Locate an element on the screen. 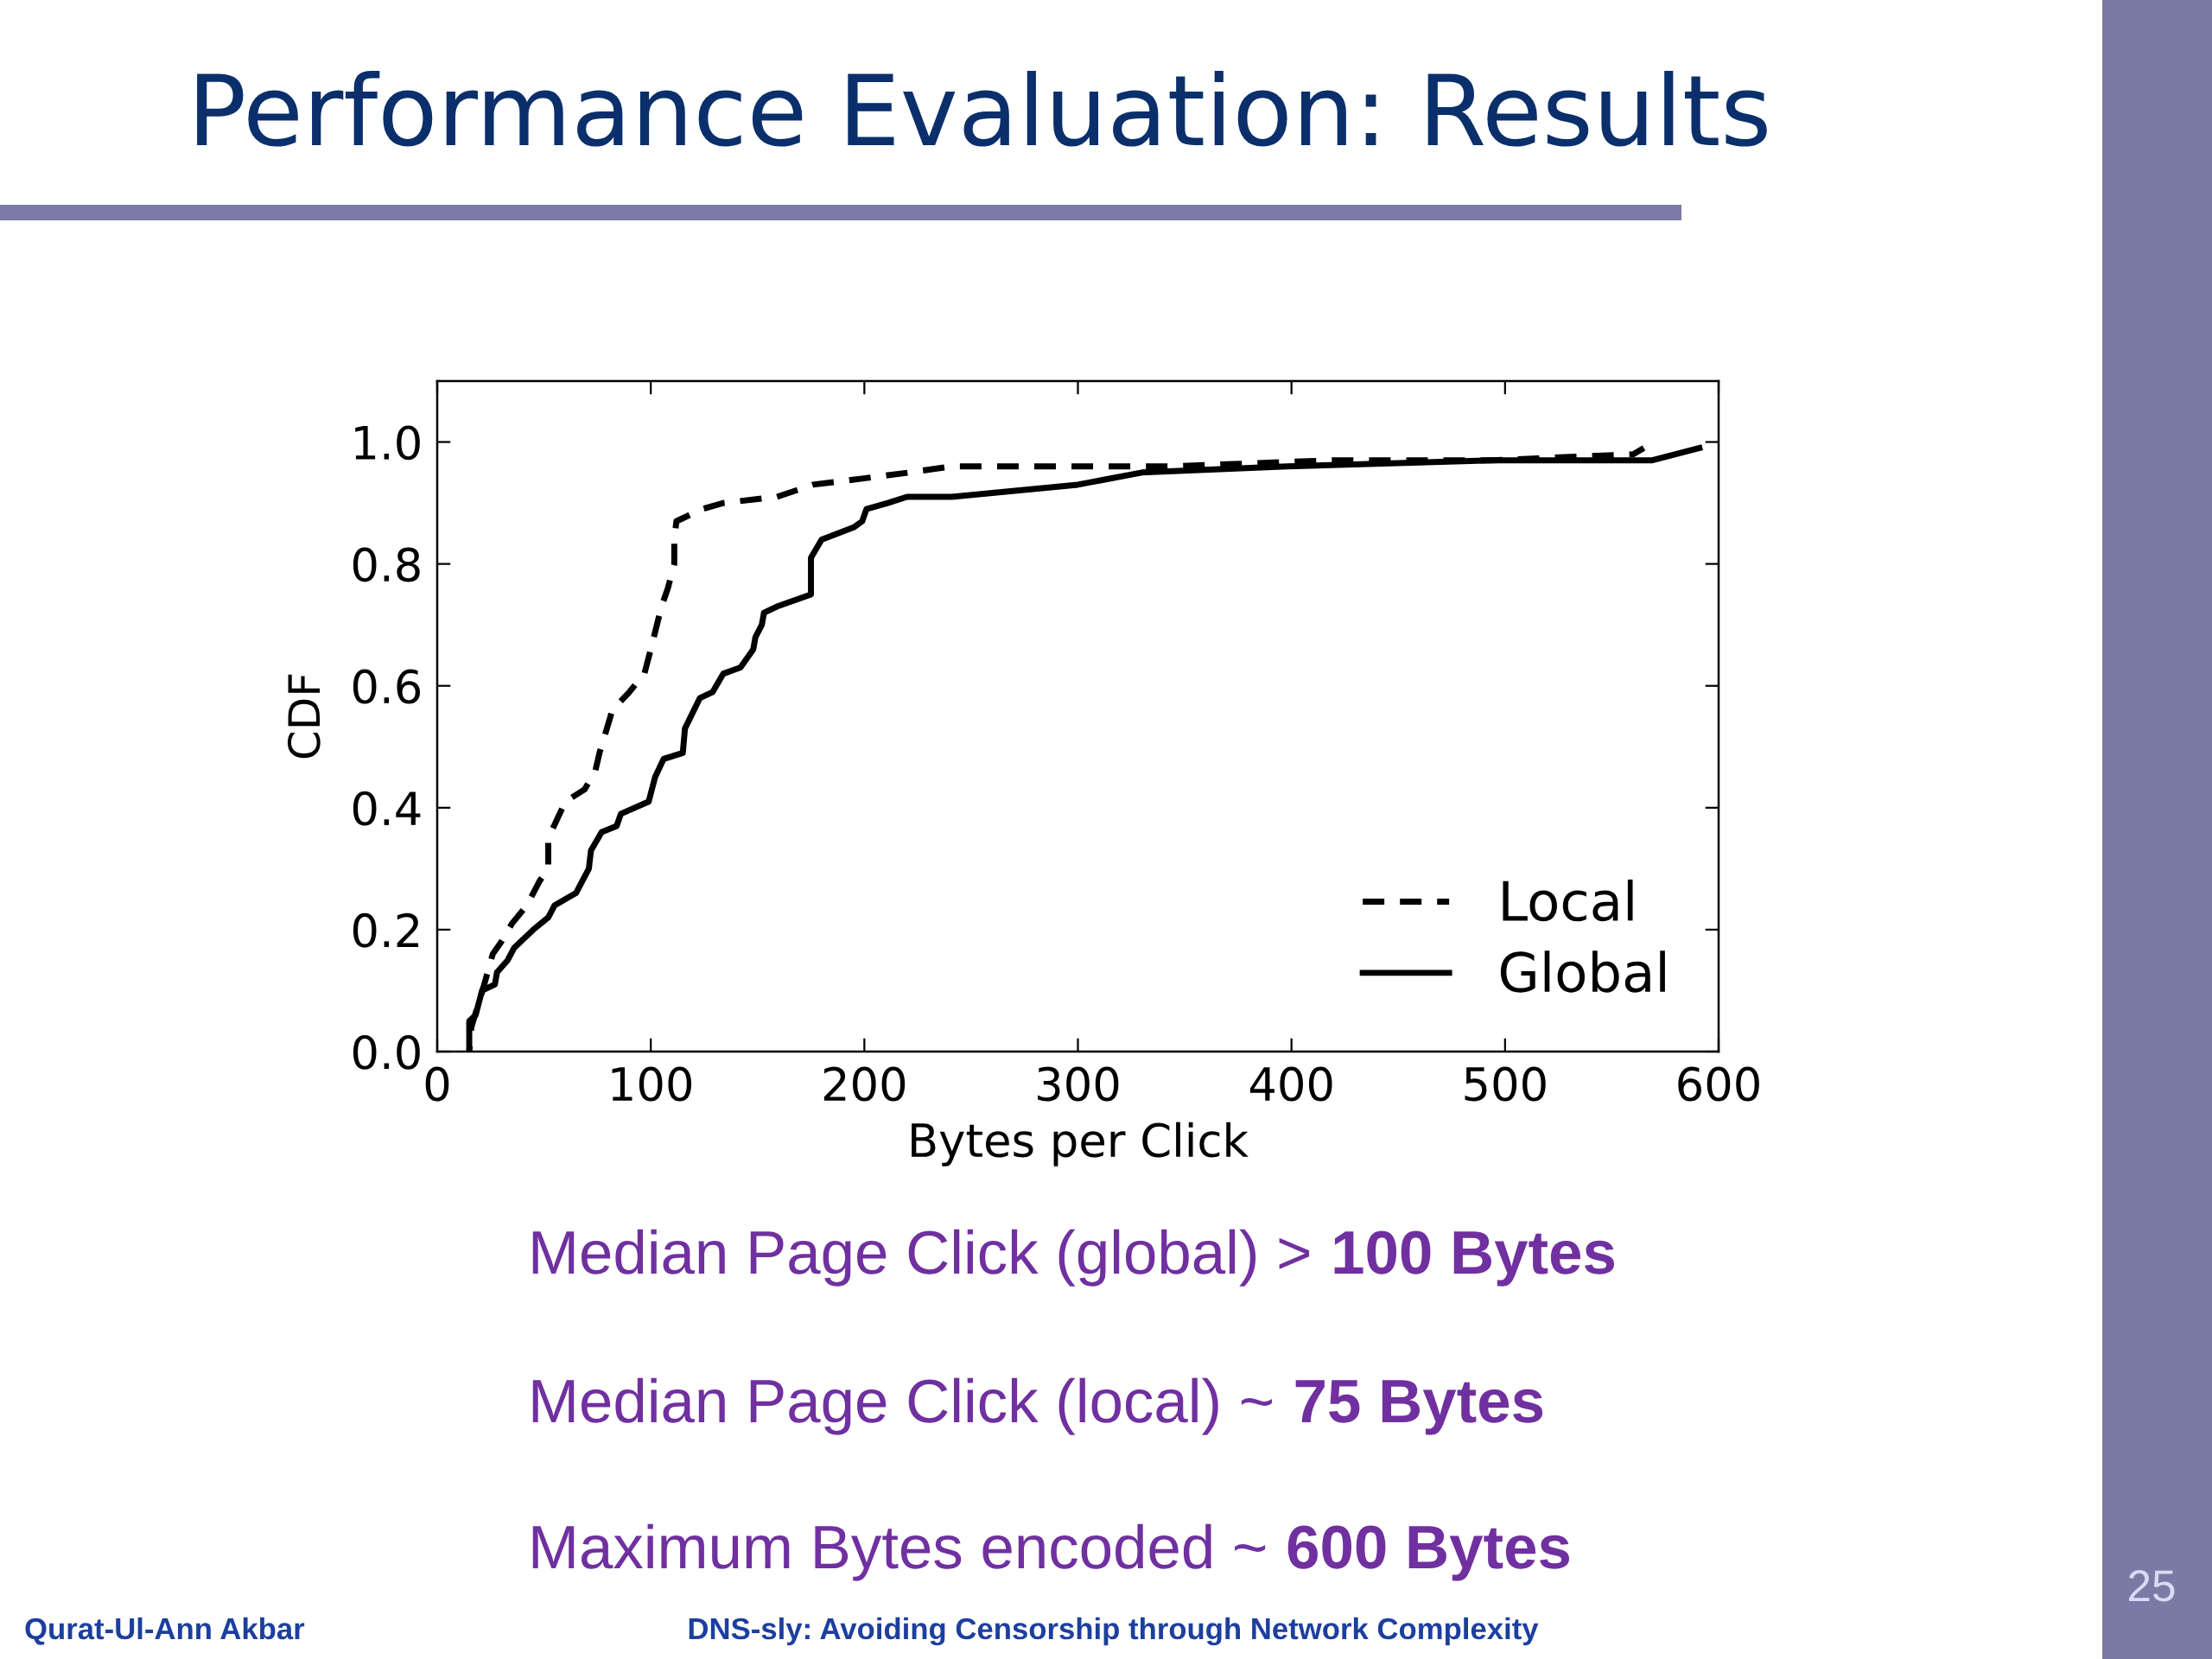 The width and height of the screenshot is (2212, 1659). text: 600 Bytes is located at coordinates (1428, 1553).